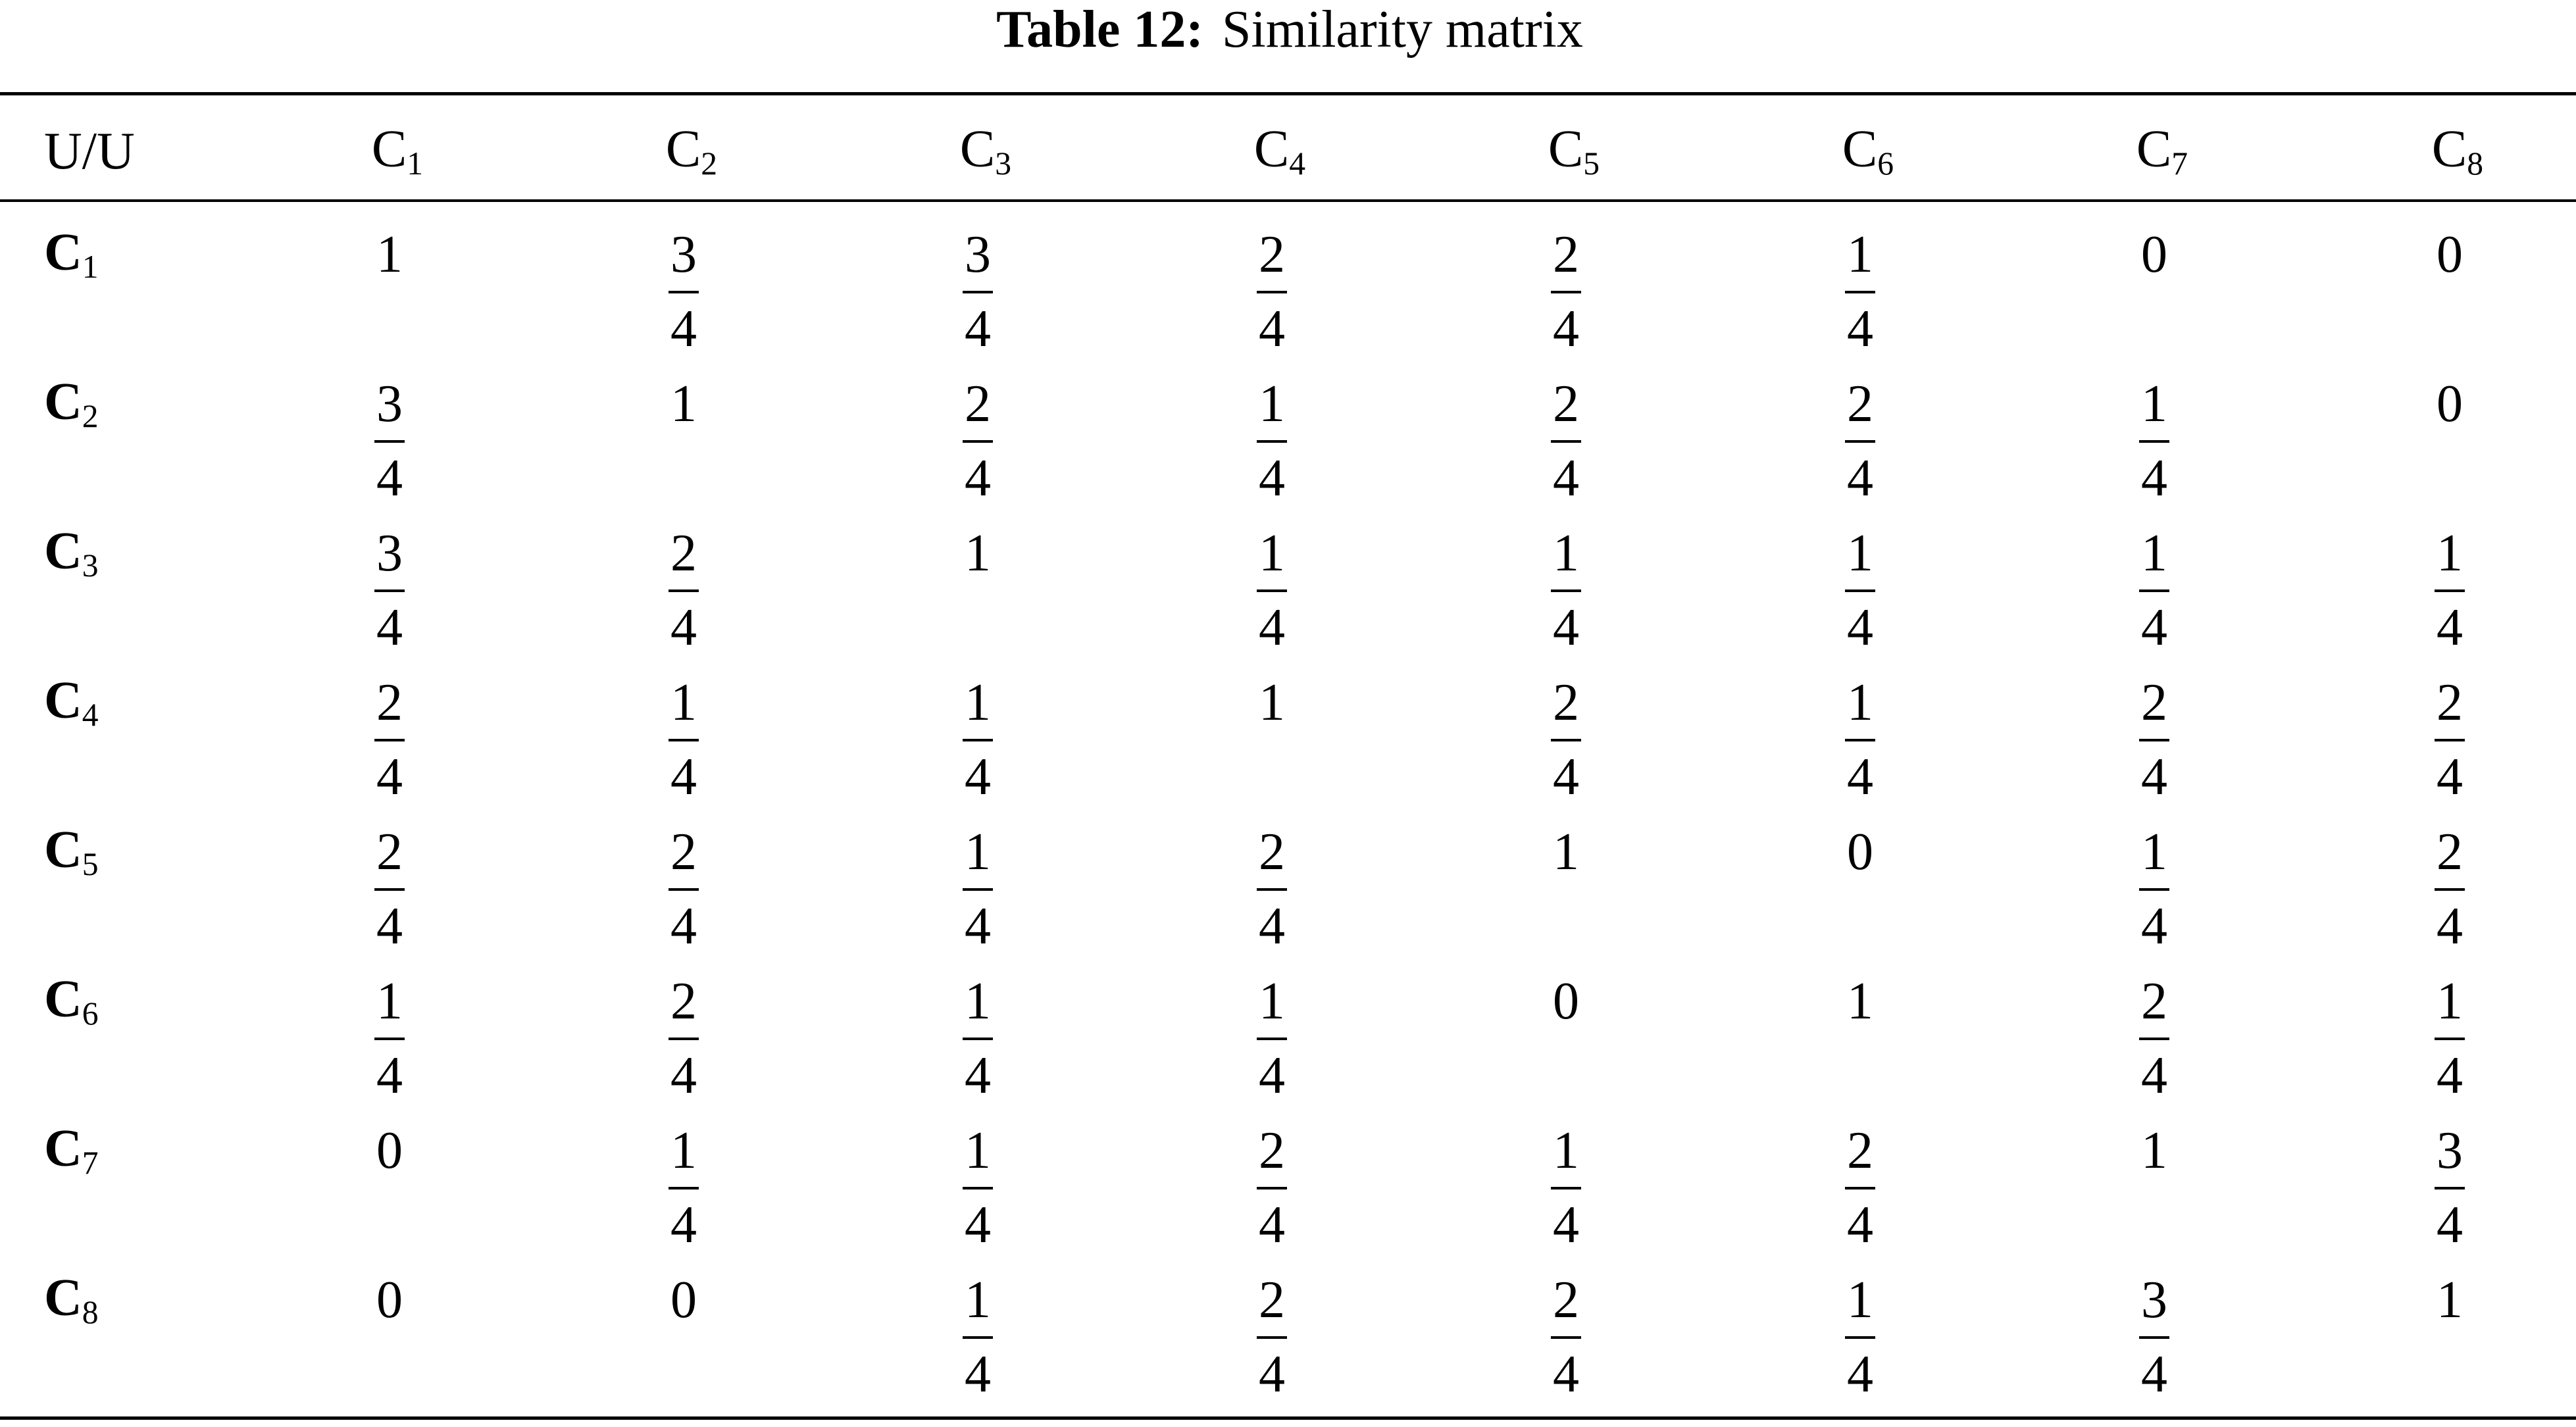 The height and width of the screenshot is (1427, 2576). What do you see at coordinates (1868, 151) in the screenshot?
I see `column-header: C6` at bounding box center [1868, 151].